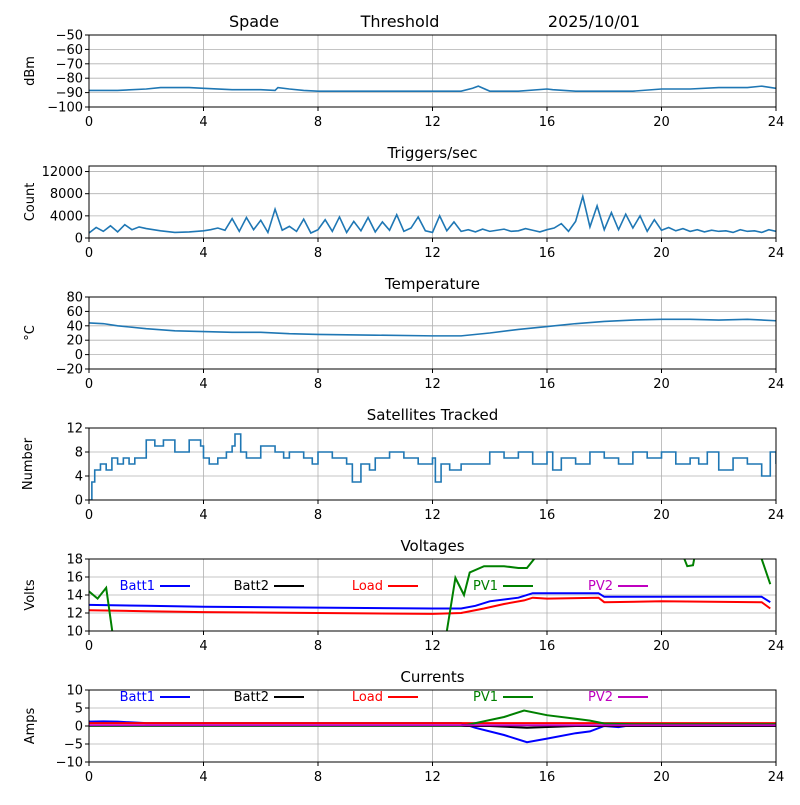 This screenshot has width=800, height=805. Describe the element at coordinates (30, 333) in the screenshot. I see `y-axis-label: °C` at that location.